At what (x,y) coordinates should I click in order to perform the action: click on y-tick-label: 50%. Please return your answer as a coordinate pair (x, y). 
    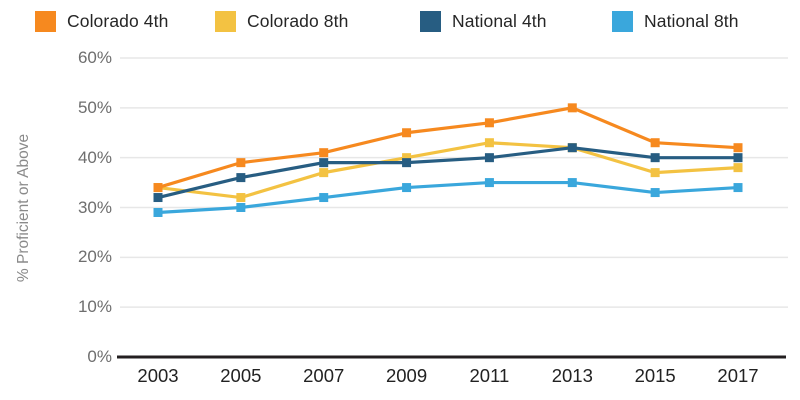
    Looking at the image, I should click on (94, 107).